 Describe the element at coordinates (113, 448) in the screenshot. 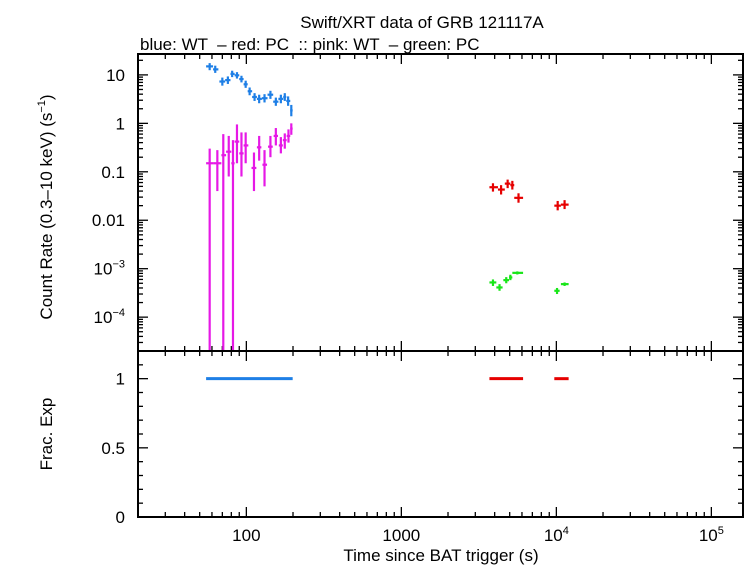

I see `frac-exp-y-tick-label: 0.5` at that location.